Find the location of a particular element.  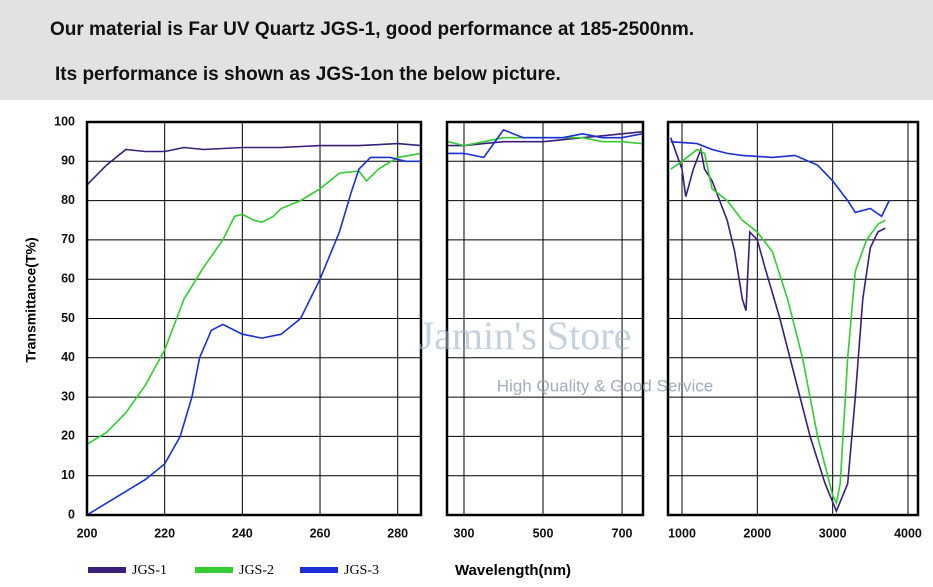

x-axis-label: Wavelength(nm) is located at coordinates (513, 570).